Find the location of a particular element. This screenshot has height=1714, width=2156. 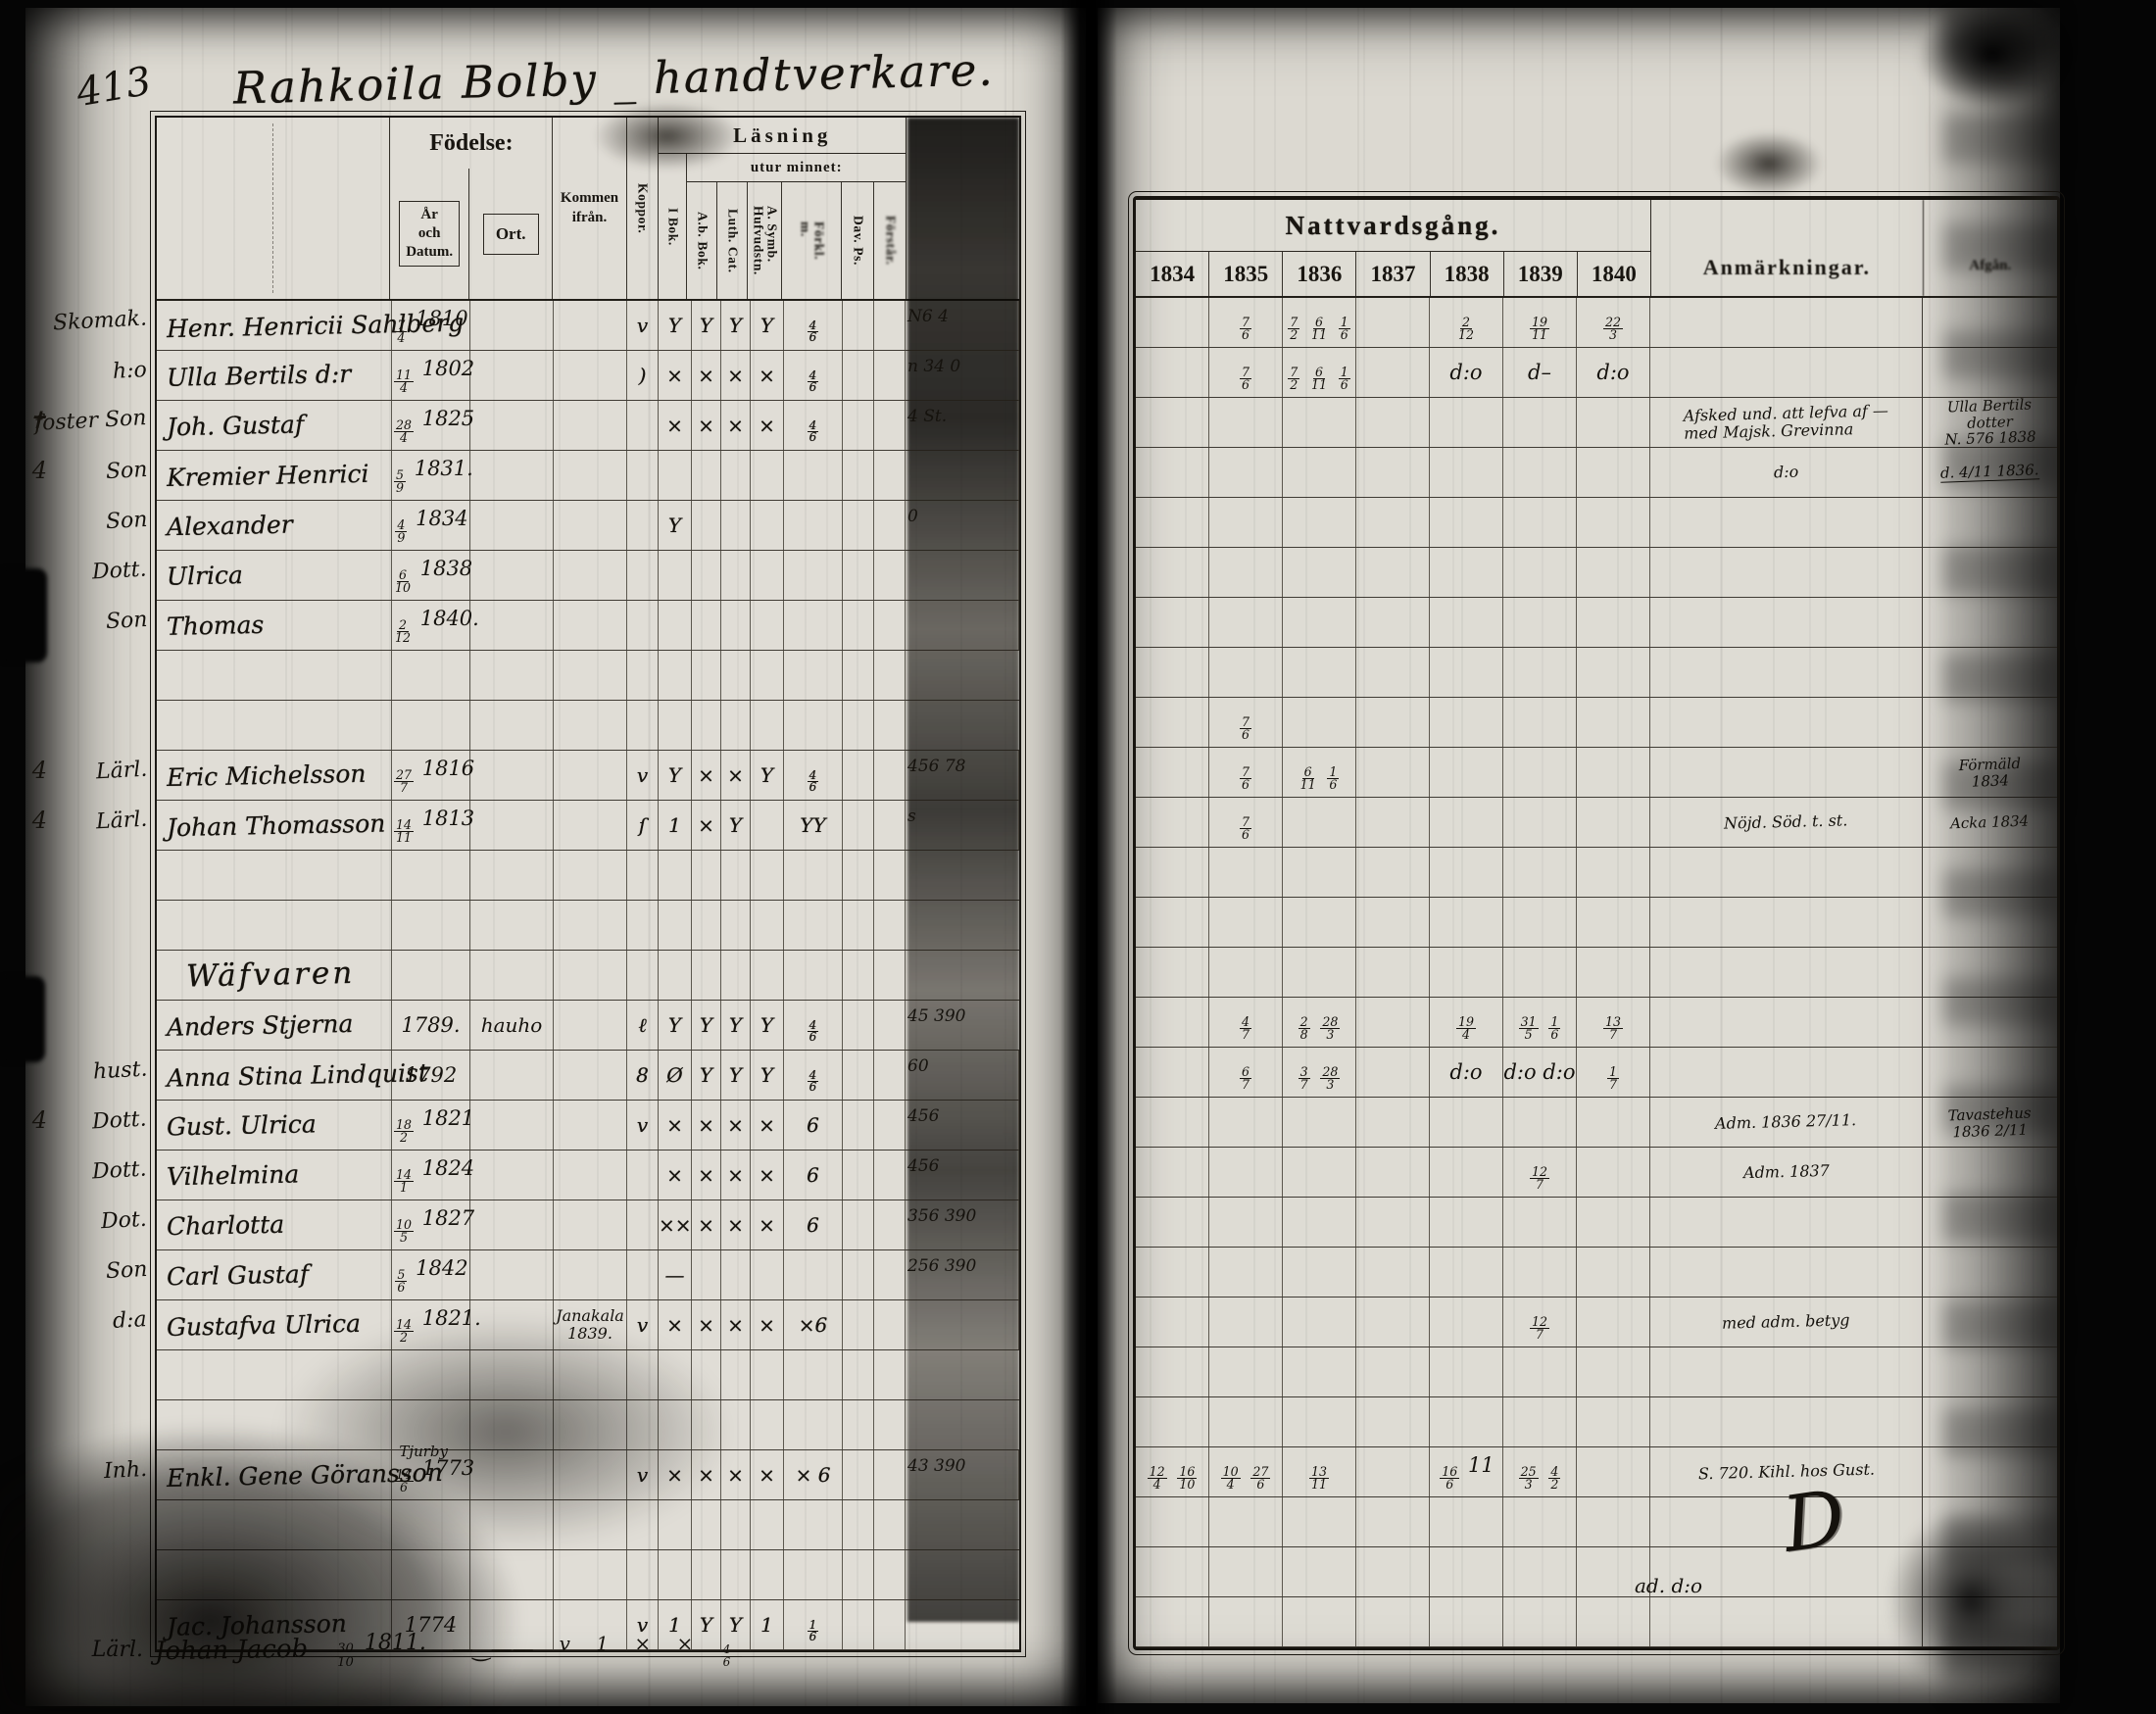

person-name: Anna Stina Lindquist is located at coordinates (297, 1075).